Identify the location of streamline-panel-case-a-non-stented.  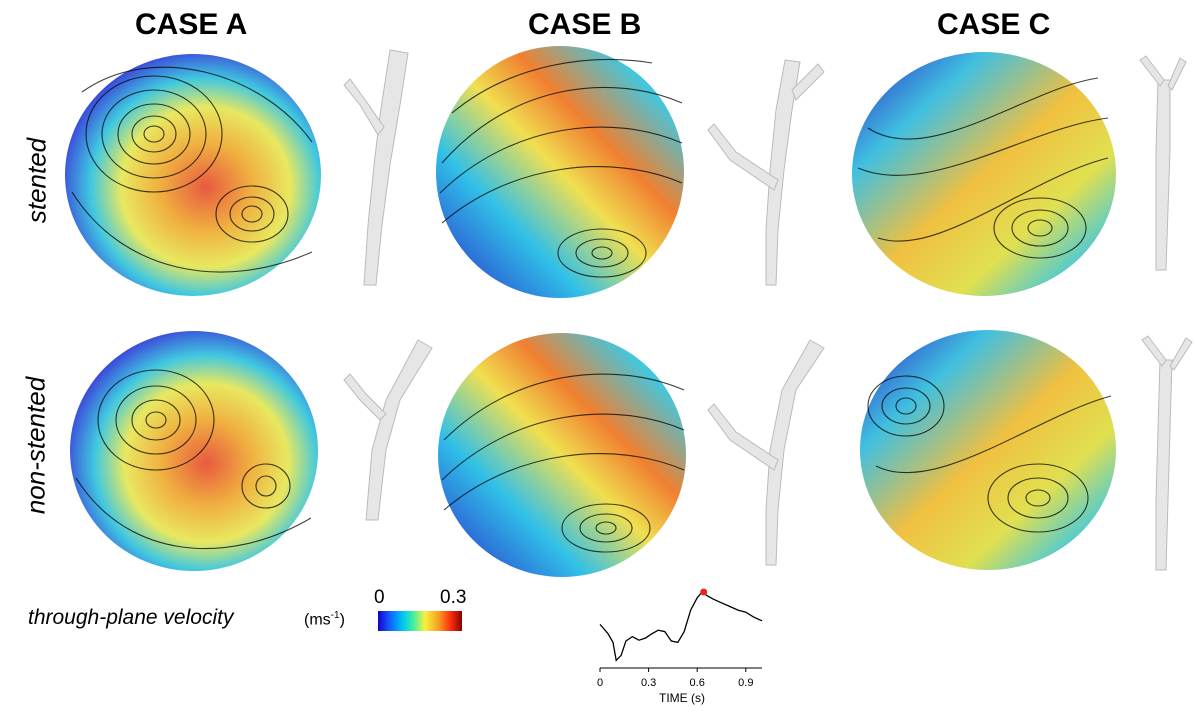
(194, 451).